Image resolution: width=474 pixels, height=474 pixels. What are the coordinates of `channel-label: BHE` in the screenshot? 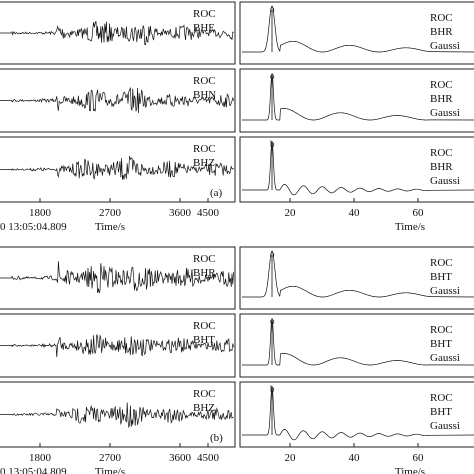 It's located at (204, 28).